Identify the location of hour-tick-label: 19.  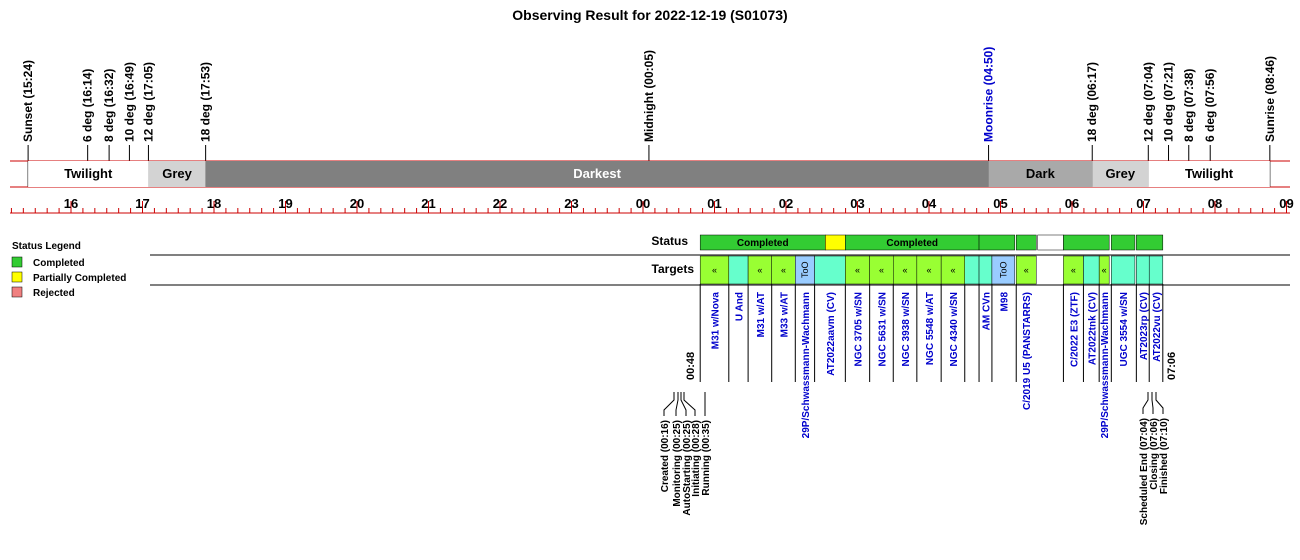
(285, 203).